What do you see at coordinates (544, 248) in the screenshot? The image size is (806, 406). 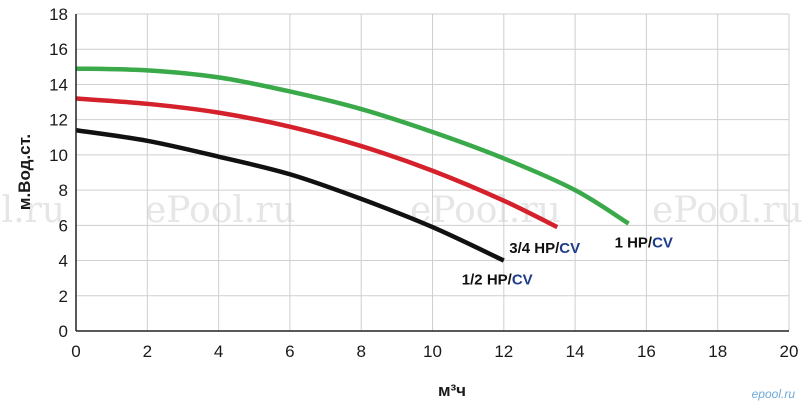 I see `series-label: 3/4 HP/CV` at bounding box center [544, 248].